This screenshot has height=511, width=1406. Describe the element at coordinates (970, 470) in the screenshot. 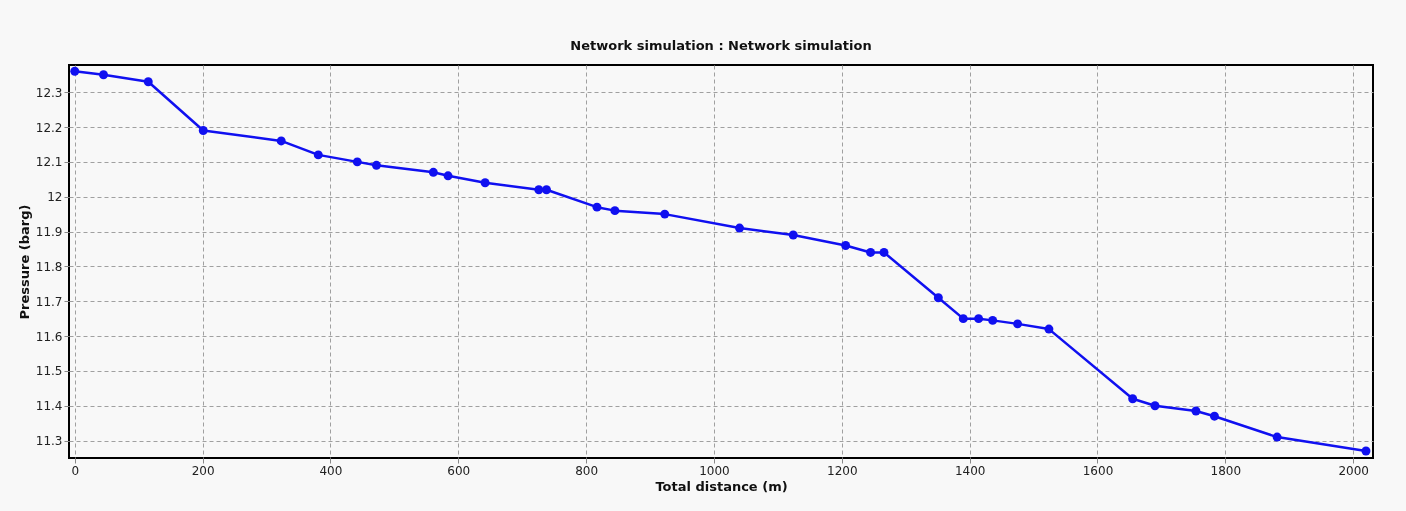

I see `x-tick-label: 1400` at that location.